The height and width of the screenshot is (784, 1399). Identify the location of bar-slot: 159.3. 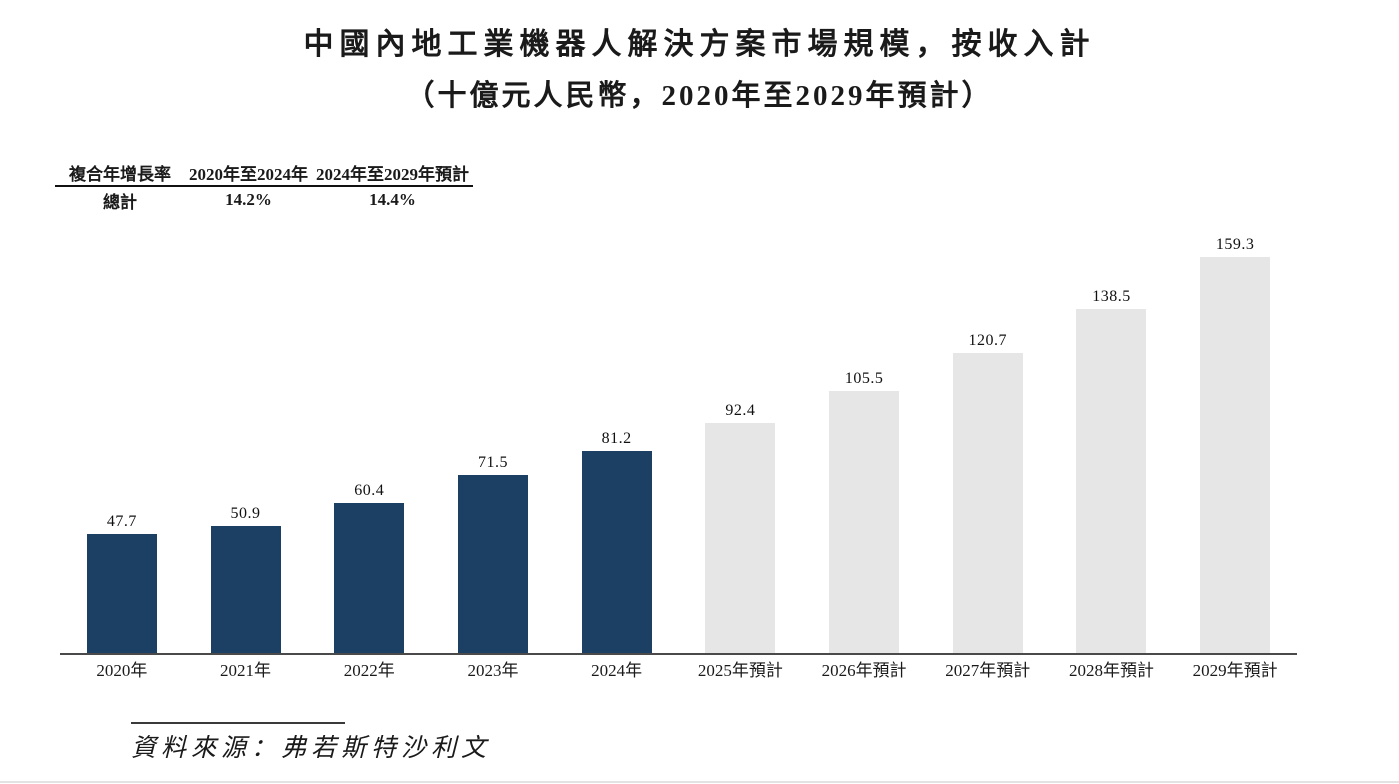
(1235, 444).